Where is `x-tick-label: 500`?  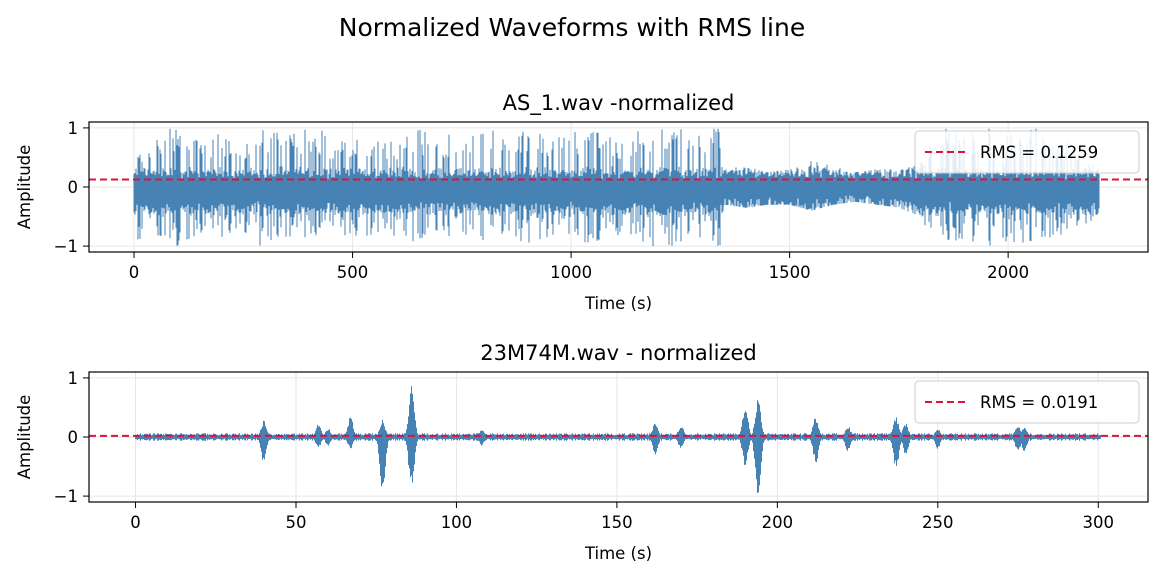 x-tick-label: 500 is located at coordinates (353, 272).